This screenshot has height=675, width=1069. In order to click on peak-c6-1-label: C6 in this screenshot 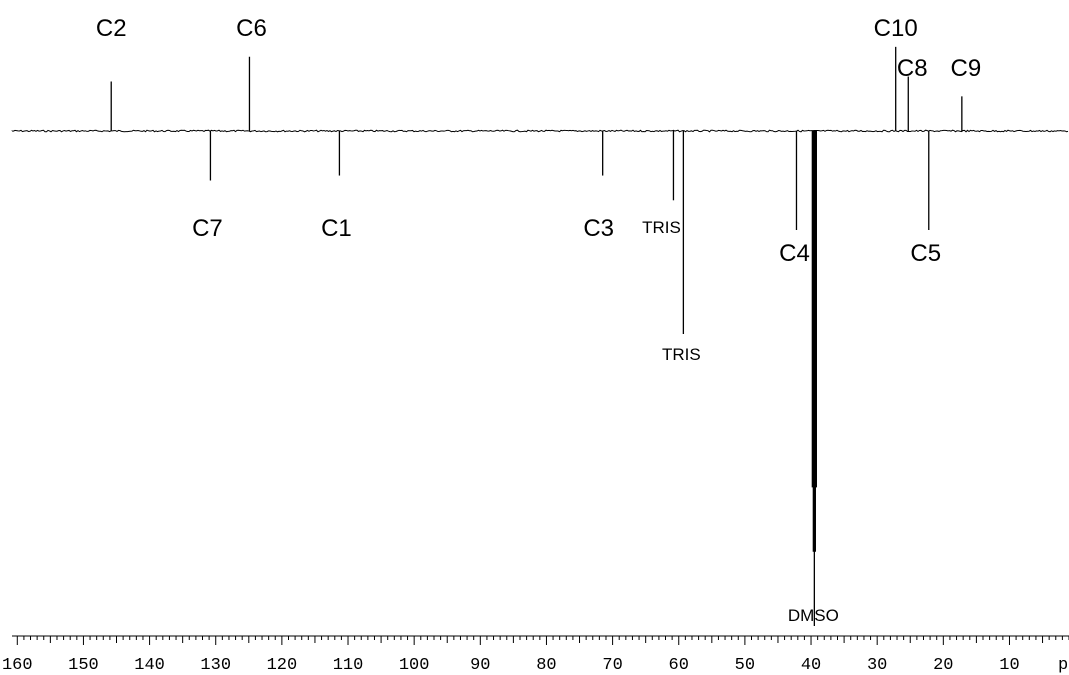, I will do `click(251, 28)`.